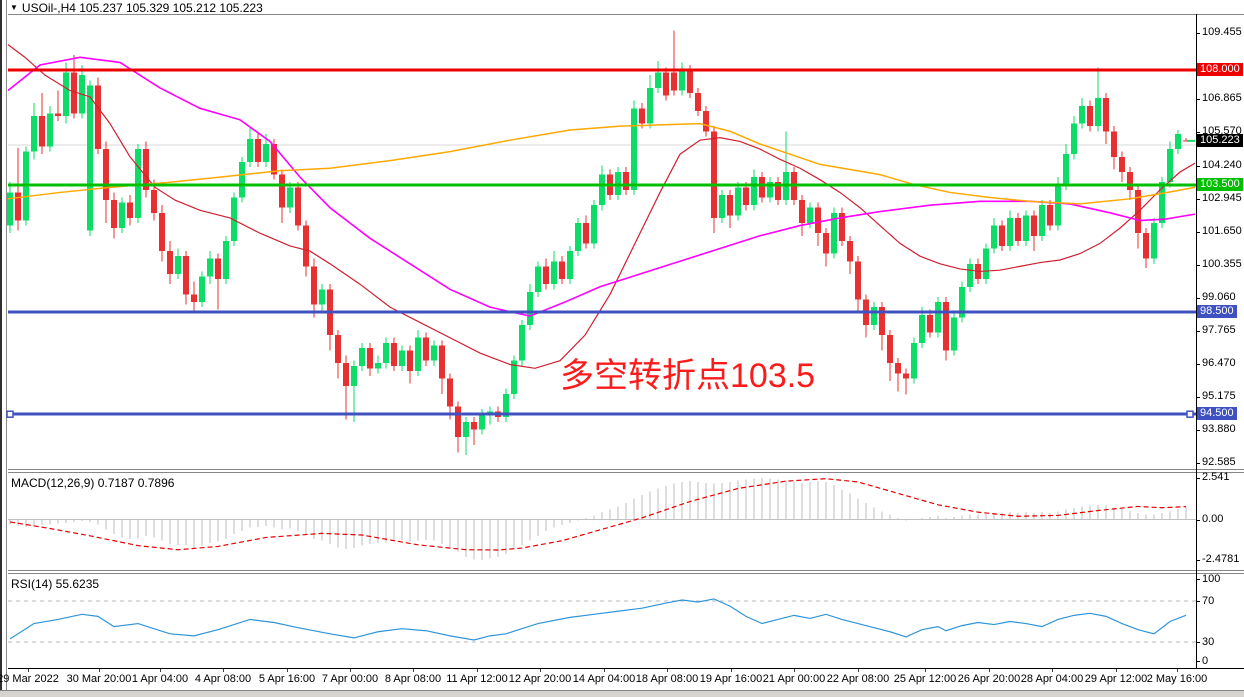 This screenshot has height=697, width=1244. I want to click on time-axis-label: 29 Apr 12:00, so click(1116, 679).